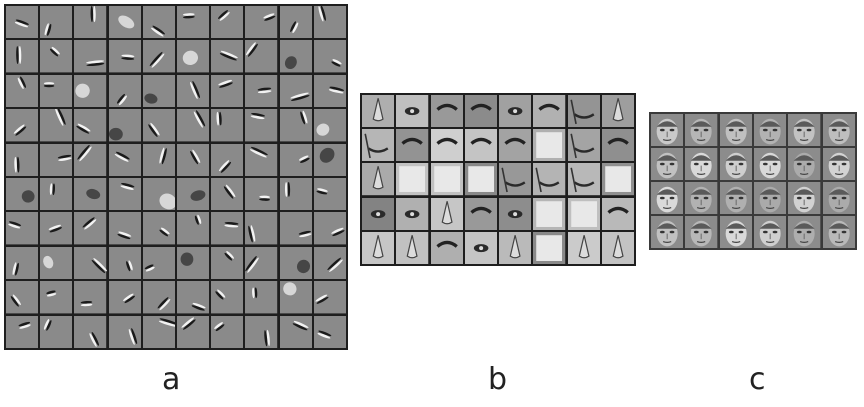 The height and width of the screenshot is (407, 864). I want to click on panel-label-a: a, so click(171, 379).